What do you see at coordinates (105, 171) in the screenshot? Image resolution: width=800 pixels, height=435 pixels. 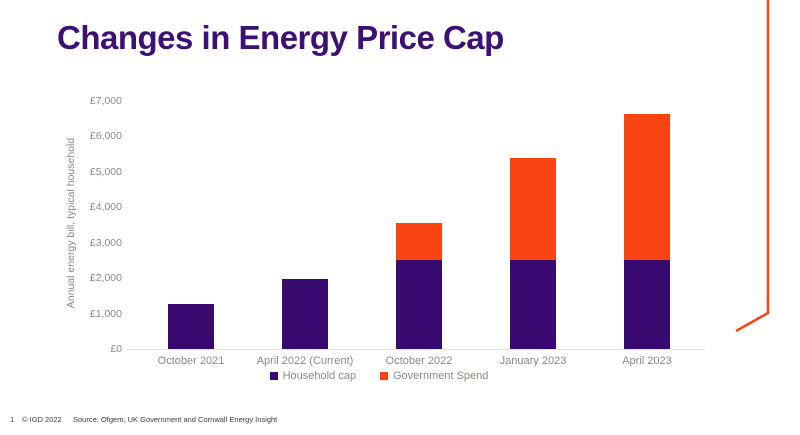 I see `y-tick-label: £5,000` at bounding box center [105, 171].